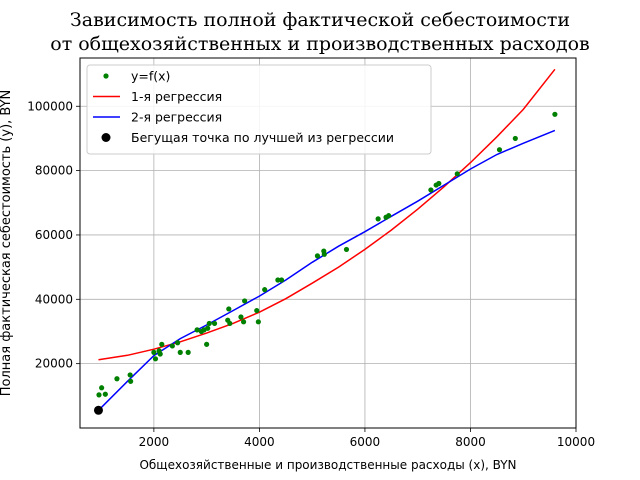 This screenshot has width=640, height=480. I want to click on y-tick-label: 40000, so click(54, 299).